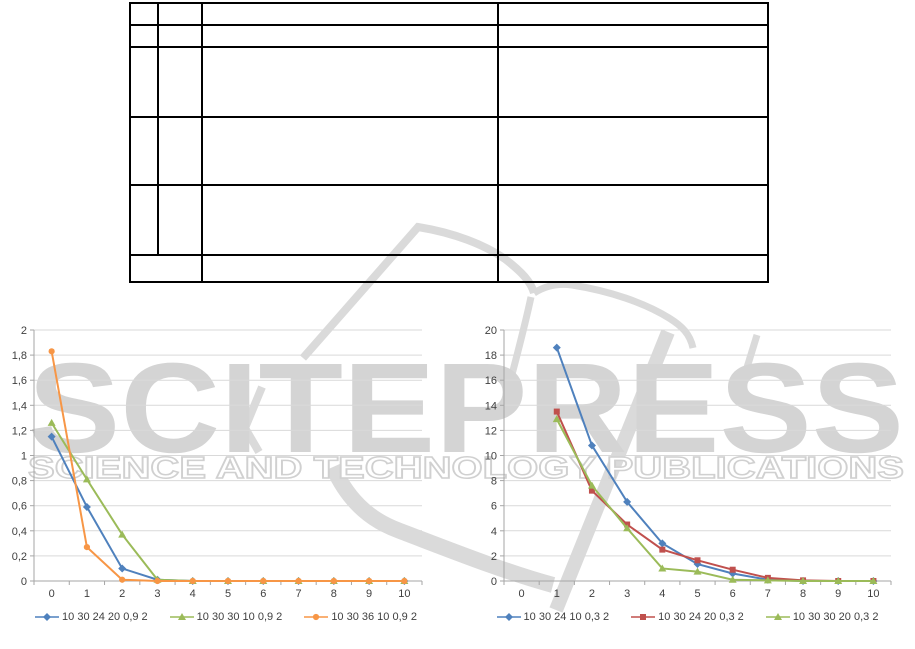 The height and width of the screenshot is (649, 915). I want to click on legend-square-marker-icon, so click(643, 617).